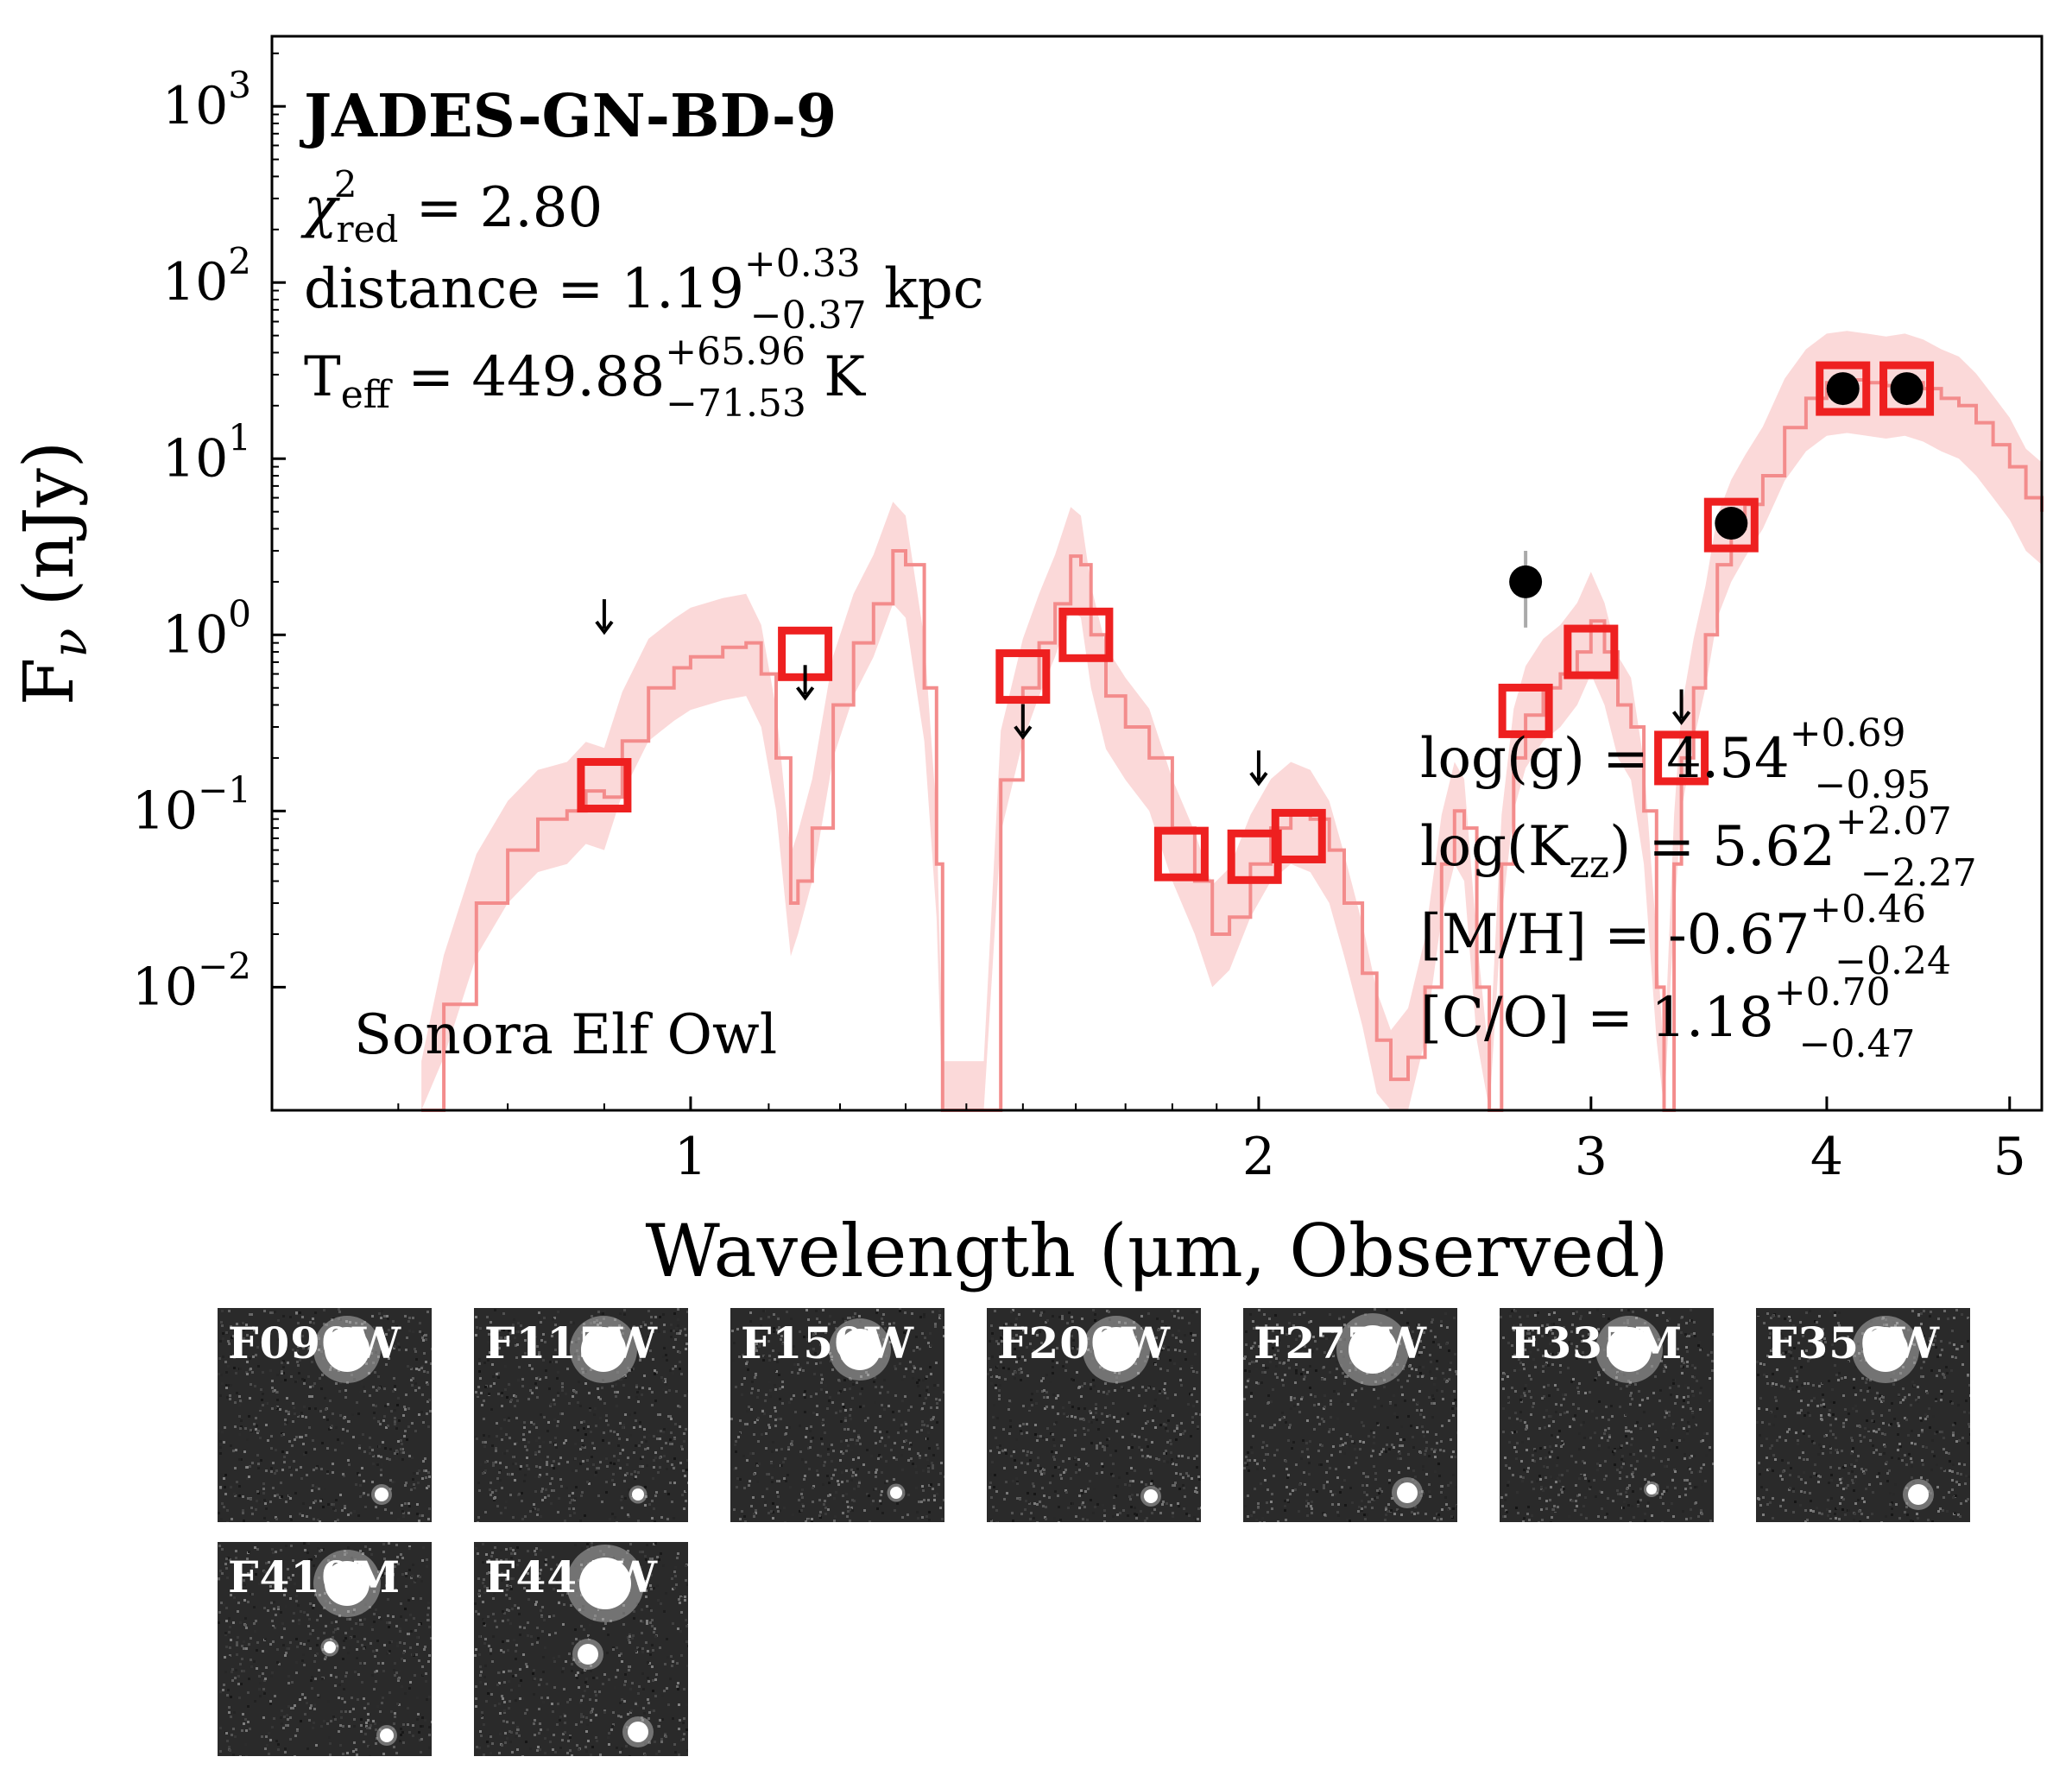 This screenshot has height=1782, width=2072. I want to click on cutout-filter-label: F356W, so click(1853, 1343).